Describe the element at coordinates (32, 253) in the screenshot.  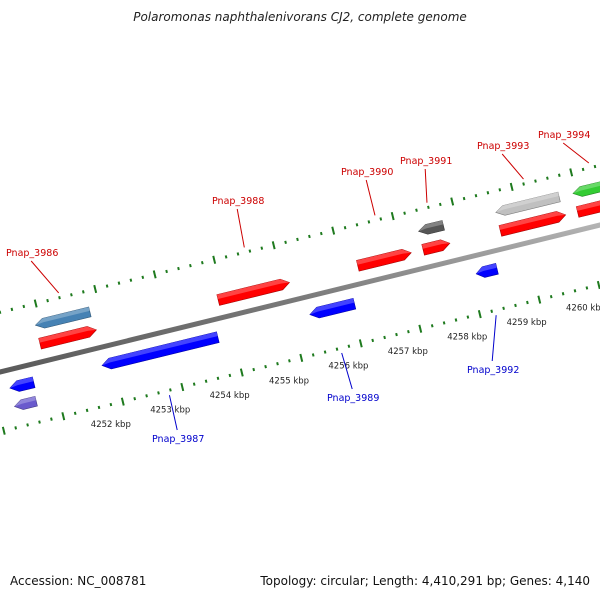
I see `gene-label-Pnap_3986: Pnap_3986` at that location.